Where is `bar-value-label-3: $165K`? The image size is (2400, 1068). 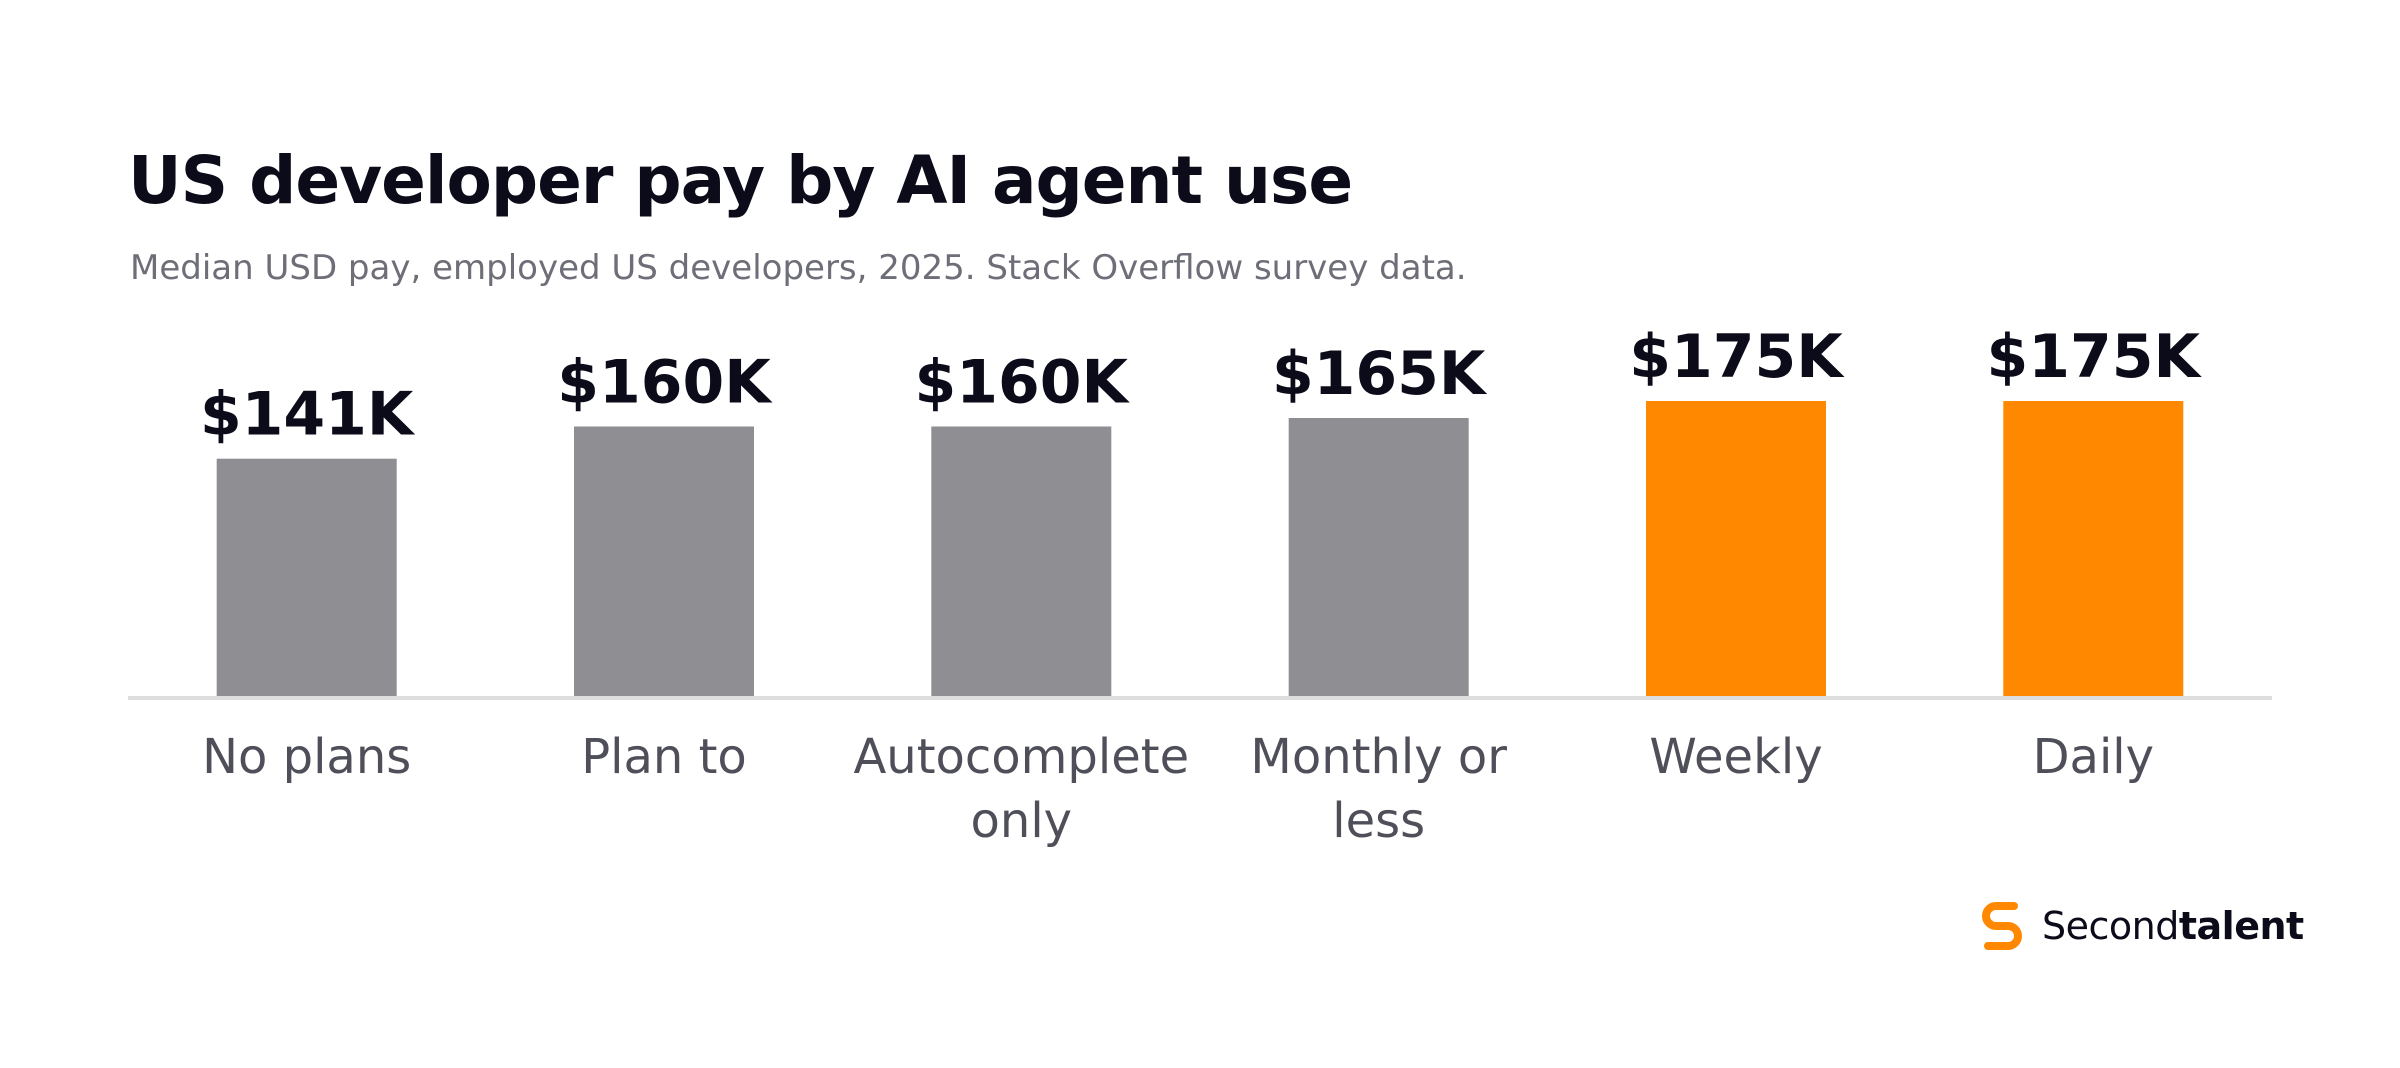 bar-value-label-3: $165K is located at coordinates (1380, 374).